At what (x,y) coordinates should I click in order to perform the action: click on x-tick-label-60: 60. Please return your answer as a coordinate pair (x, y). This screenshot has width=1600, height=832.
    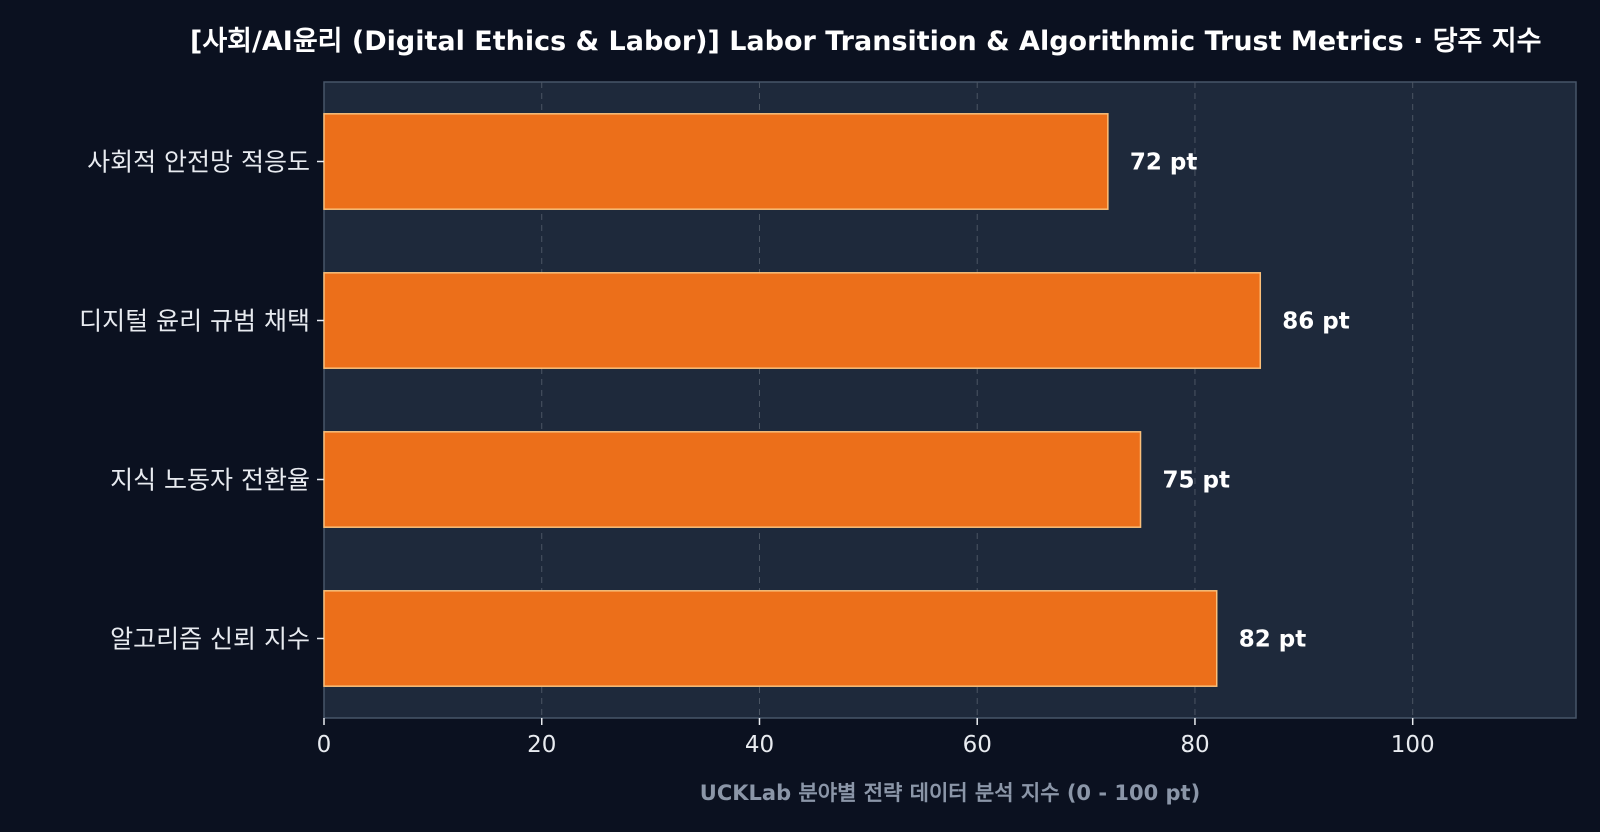
    Looking at the image, I should click on (977, 745).